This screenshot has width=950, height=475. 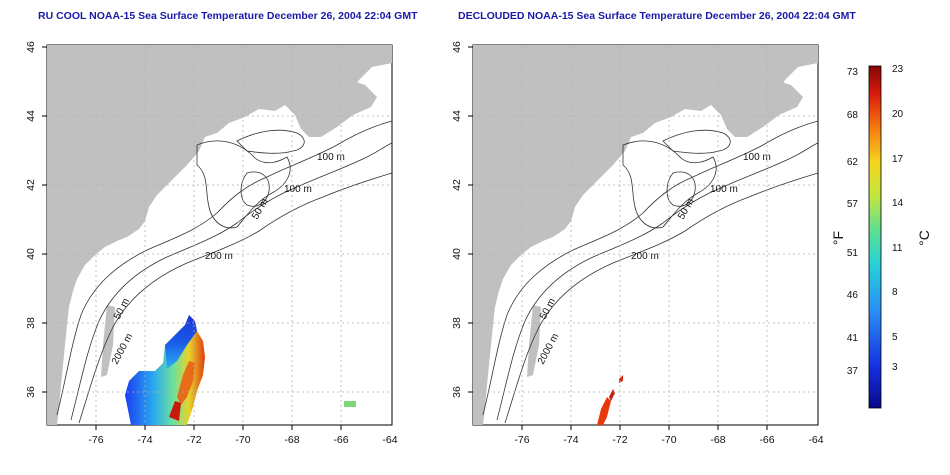 What do you see at coordinates (853, 222) in the screenshot?
I see `fahrenheit-ticks: 73 68 62 57 51 46 41 37` at bounding box center [853, 222].